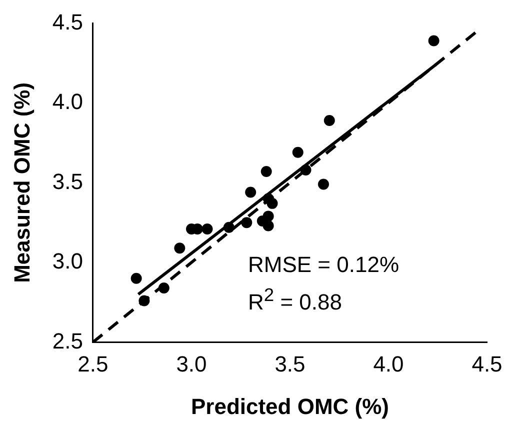 This screenshot has width=515, height=431. I want to click on y-tick-label: 3.0, so click(67, 261).